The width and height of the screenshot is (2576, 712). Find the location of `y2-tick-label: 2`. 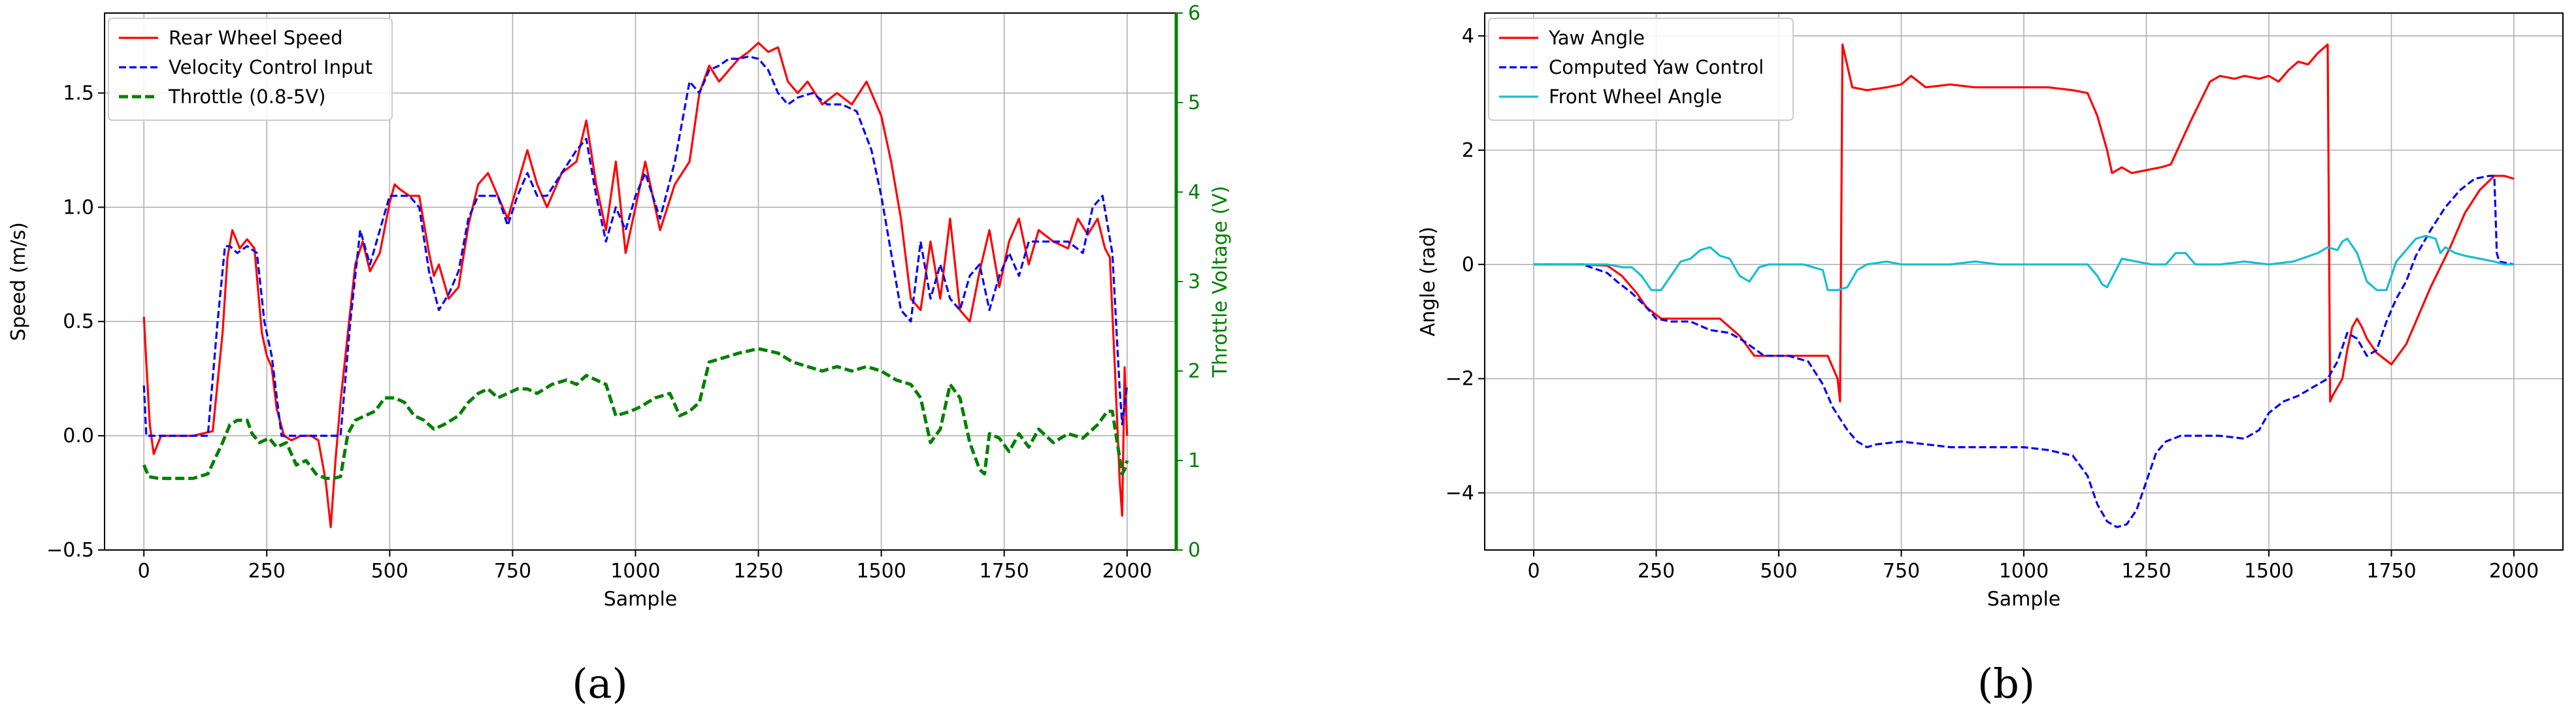

y2-tick-label: 2 is located at coordinates (1194, 371).